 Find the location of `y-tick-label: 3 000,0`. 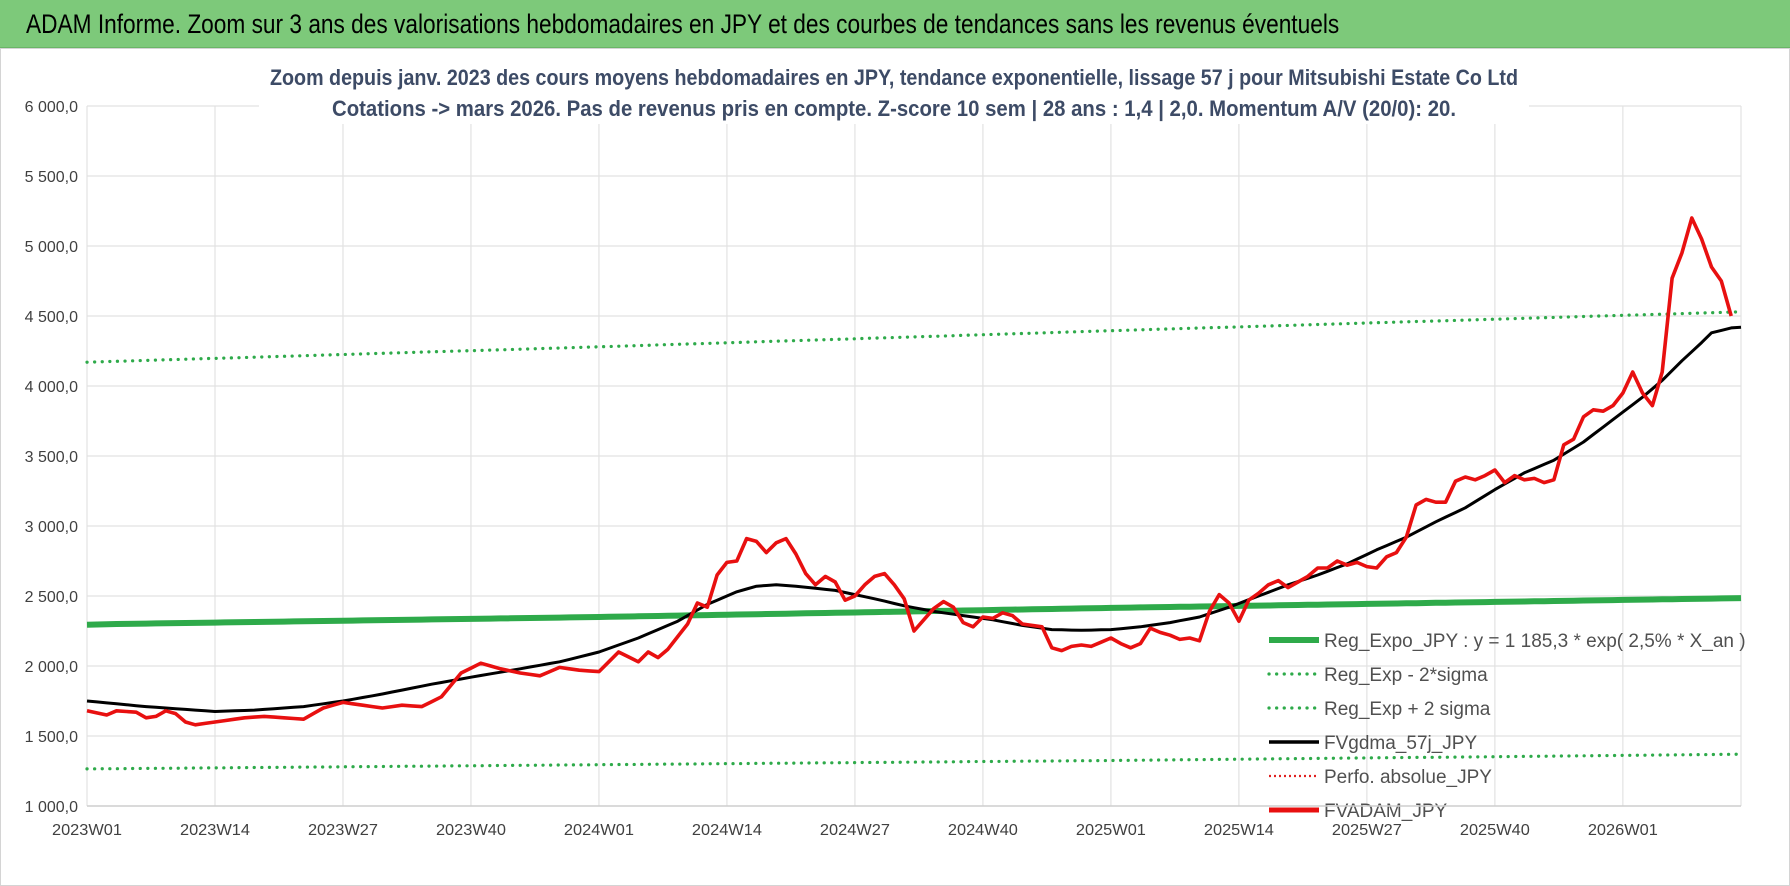

y-tick-label: 3 000,0 is located at coordinates (51, 527).